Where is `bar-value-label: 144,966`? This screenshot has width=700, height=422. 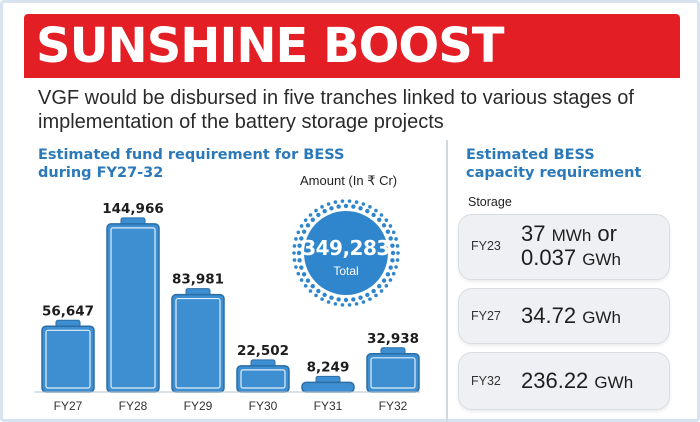
bar-value-label: 144,966 is located at coordinates (133, 209).